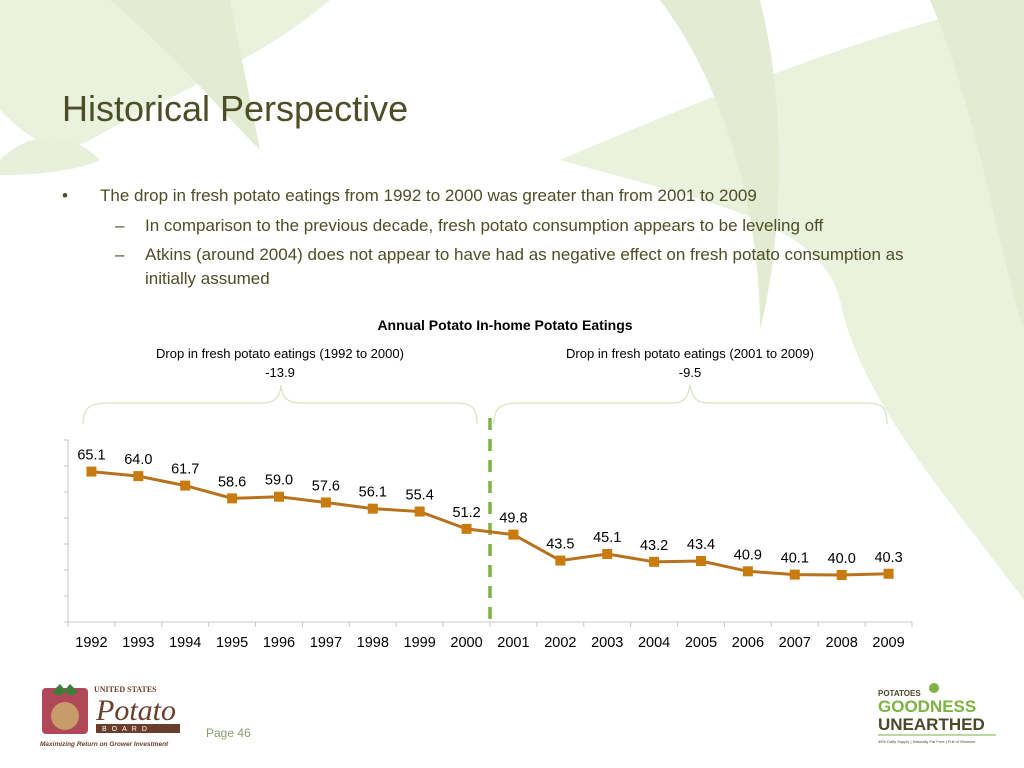 Image resolution: width=1024 pixels, height=768 pixels. What do you see at coordinates (91, 643) in the screenshot?
I see `x-tick-label: 1992` at bounding box center [91, 643].